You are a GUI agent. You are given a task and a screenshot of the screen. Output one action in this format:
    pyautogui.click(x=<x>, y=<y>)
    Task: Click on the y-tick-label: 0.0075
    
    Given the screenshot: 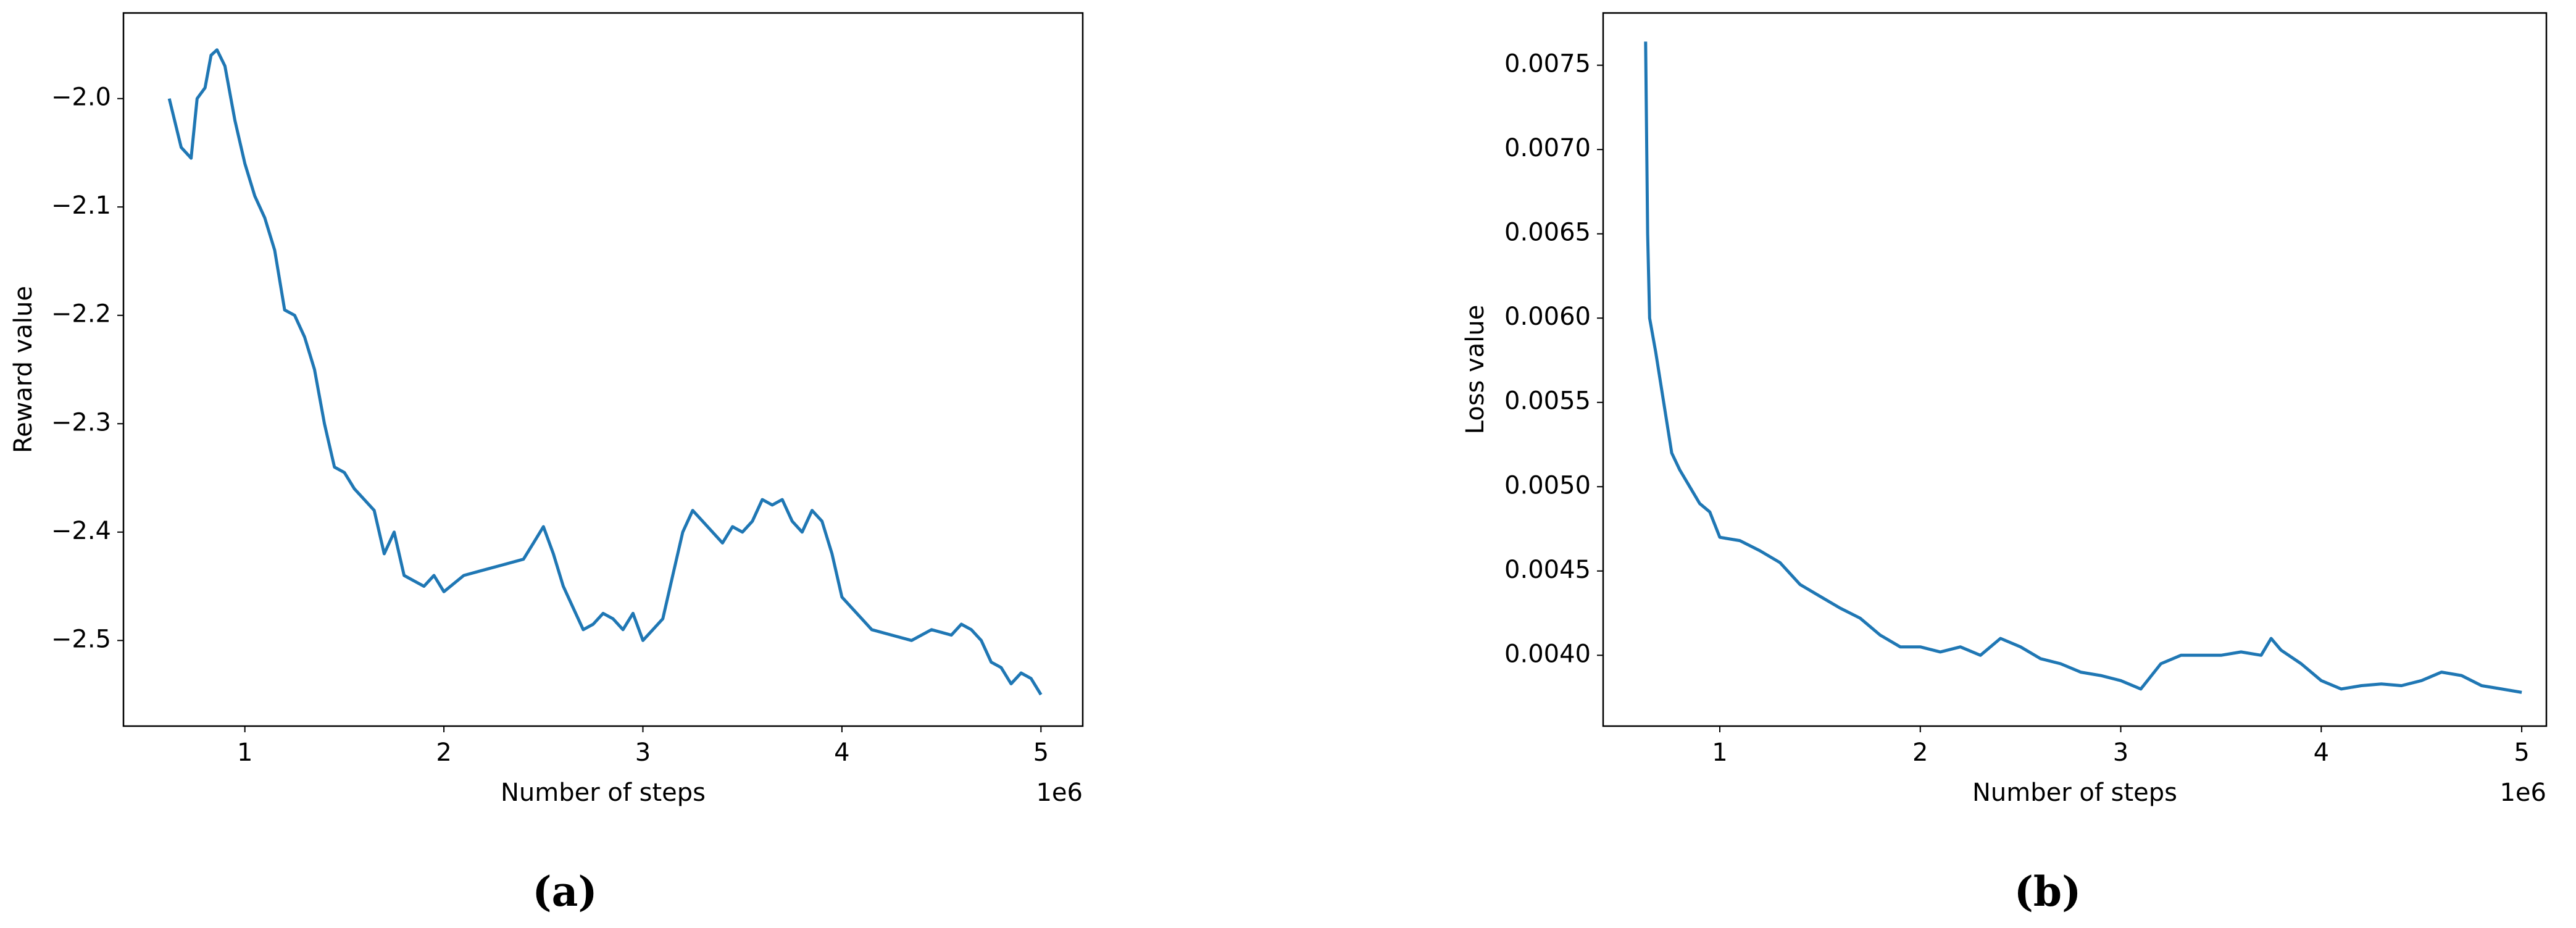 What is the action you would take?
    pyautogui.click(x=1548, y=64)
    